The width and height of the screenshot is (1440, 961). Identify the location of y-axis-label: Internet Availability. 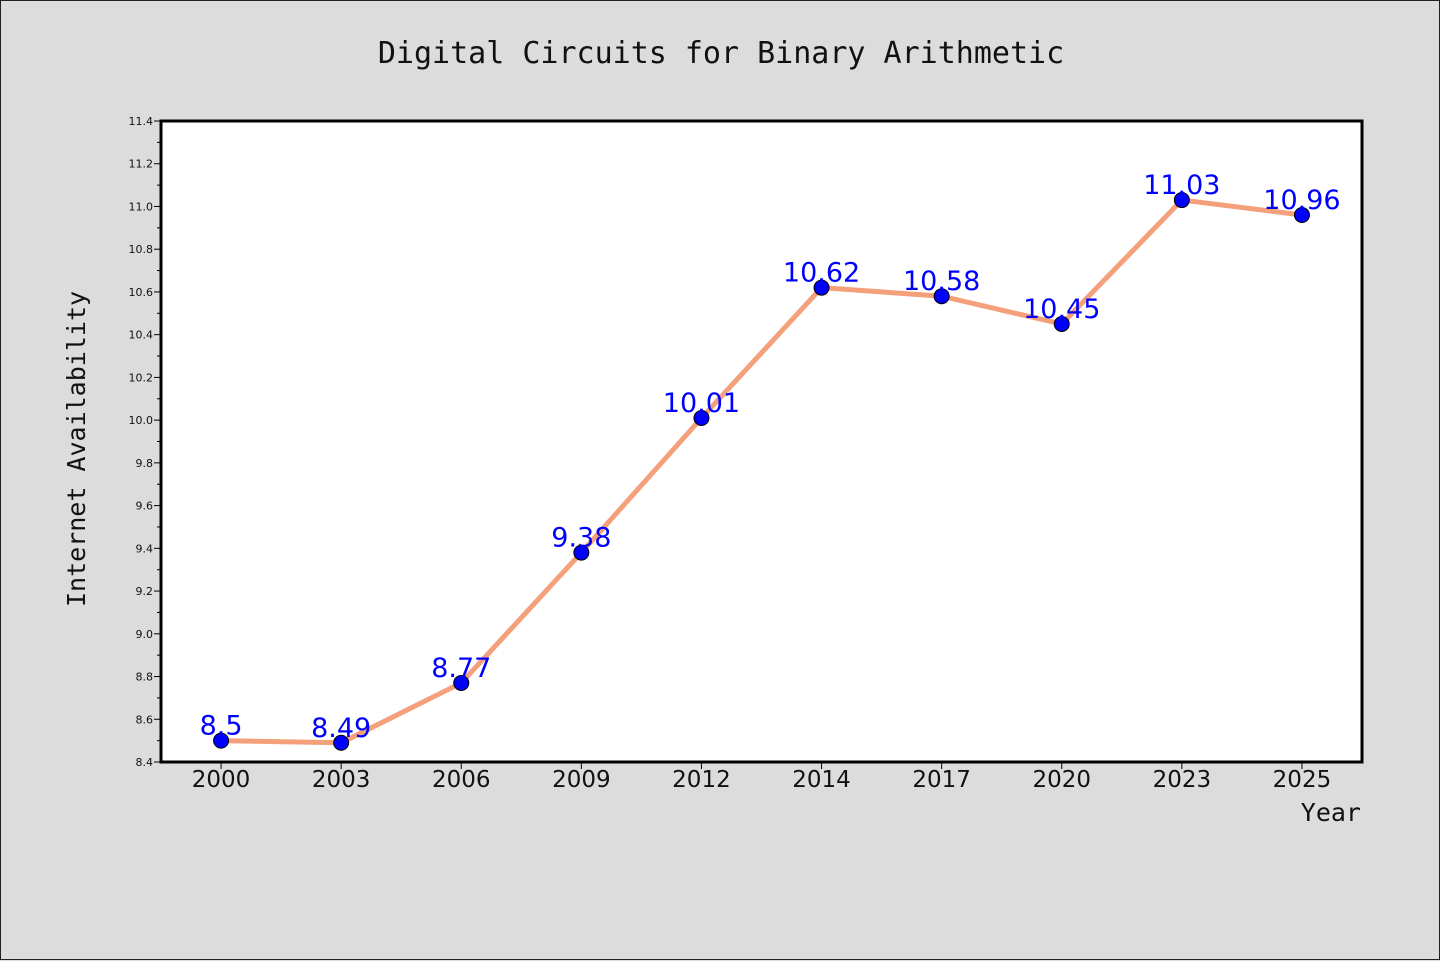
(76, 449).